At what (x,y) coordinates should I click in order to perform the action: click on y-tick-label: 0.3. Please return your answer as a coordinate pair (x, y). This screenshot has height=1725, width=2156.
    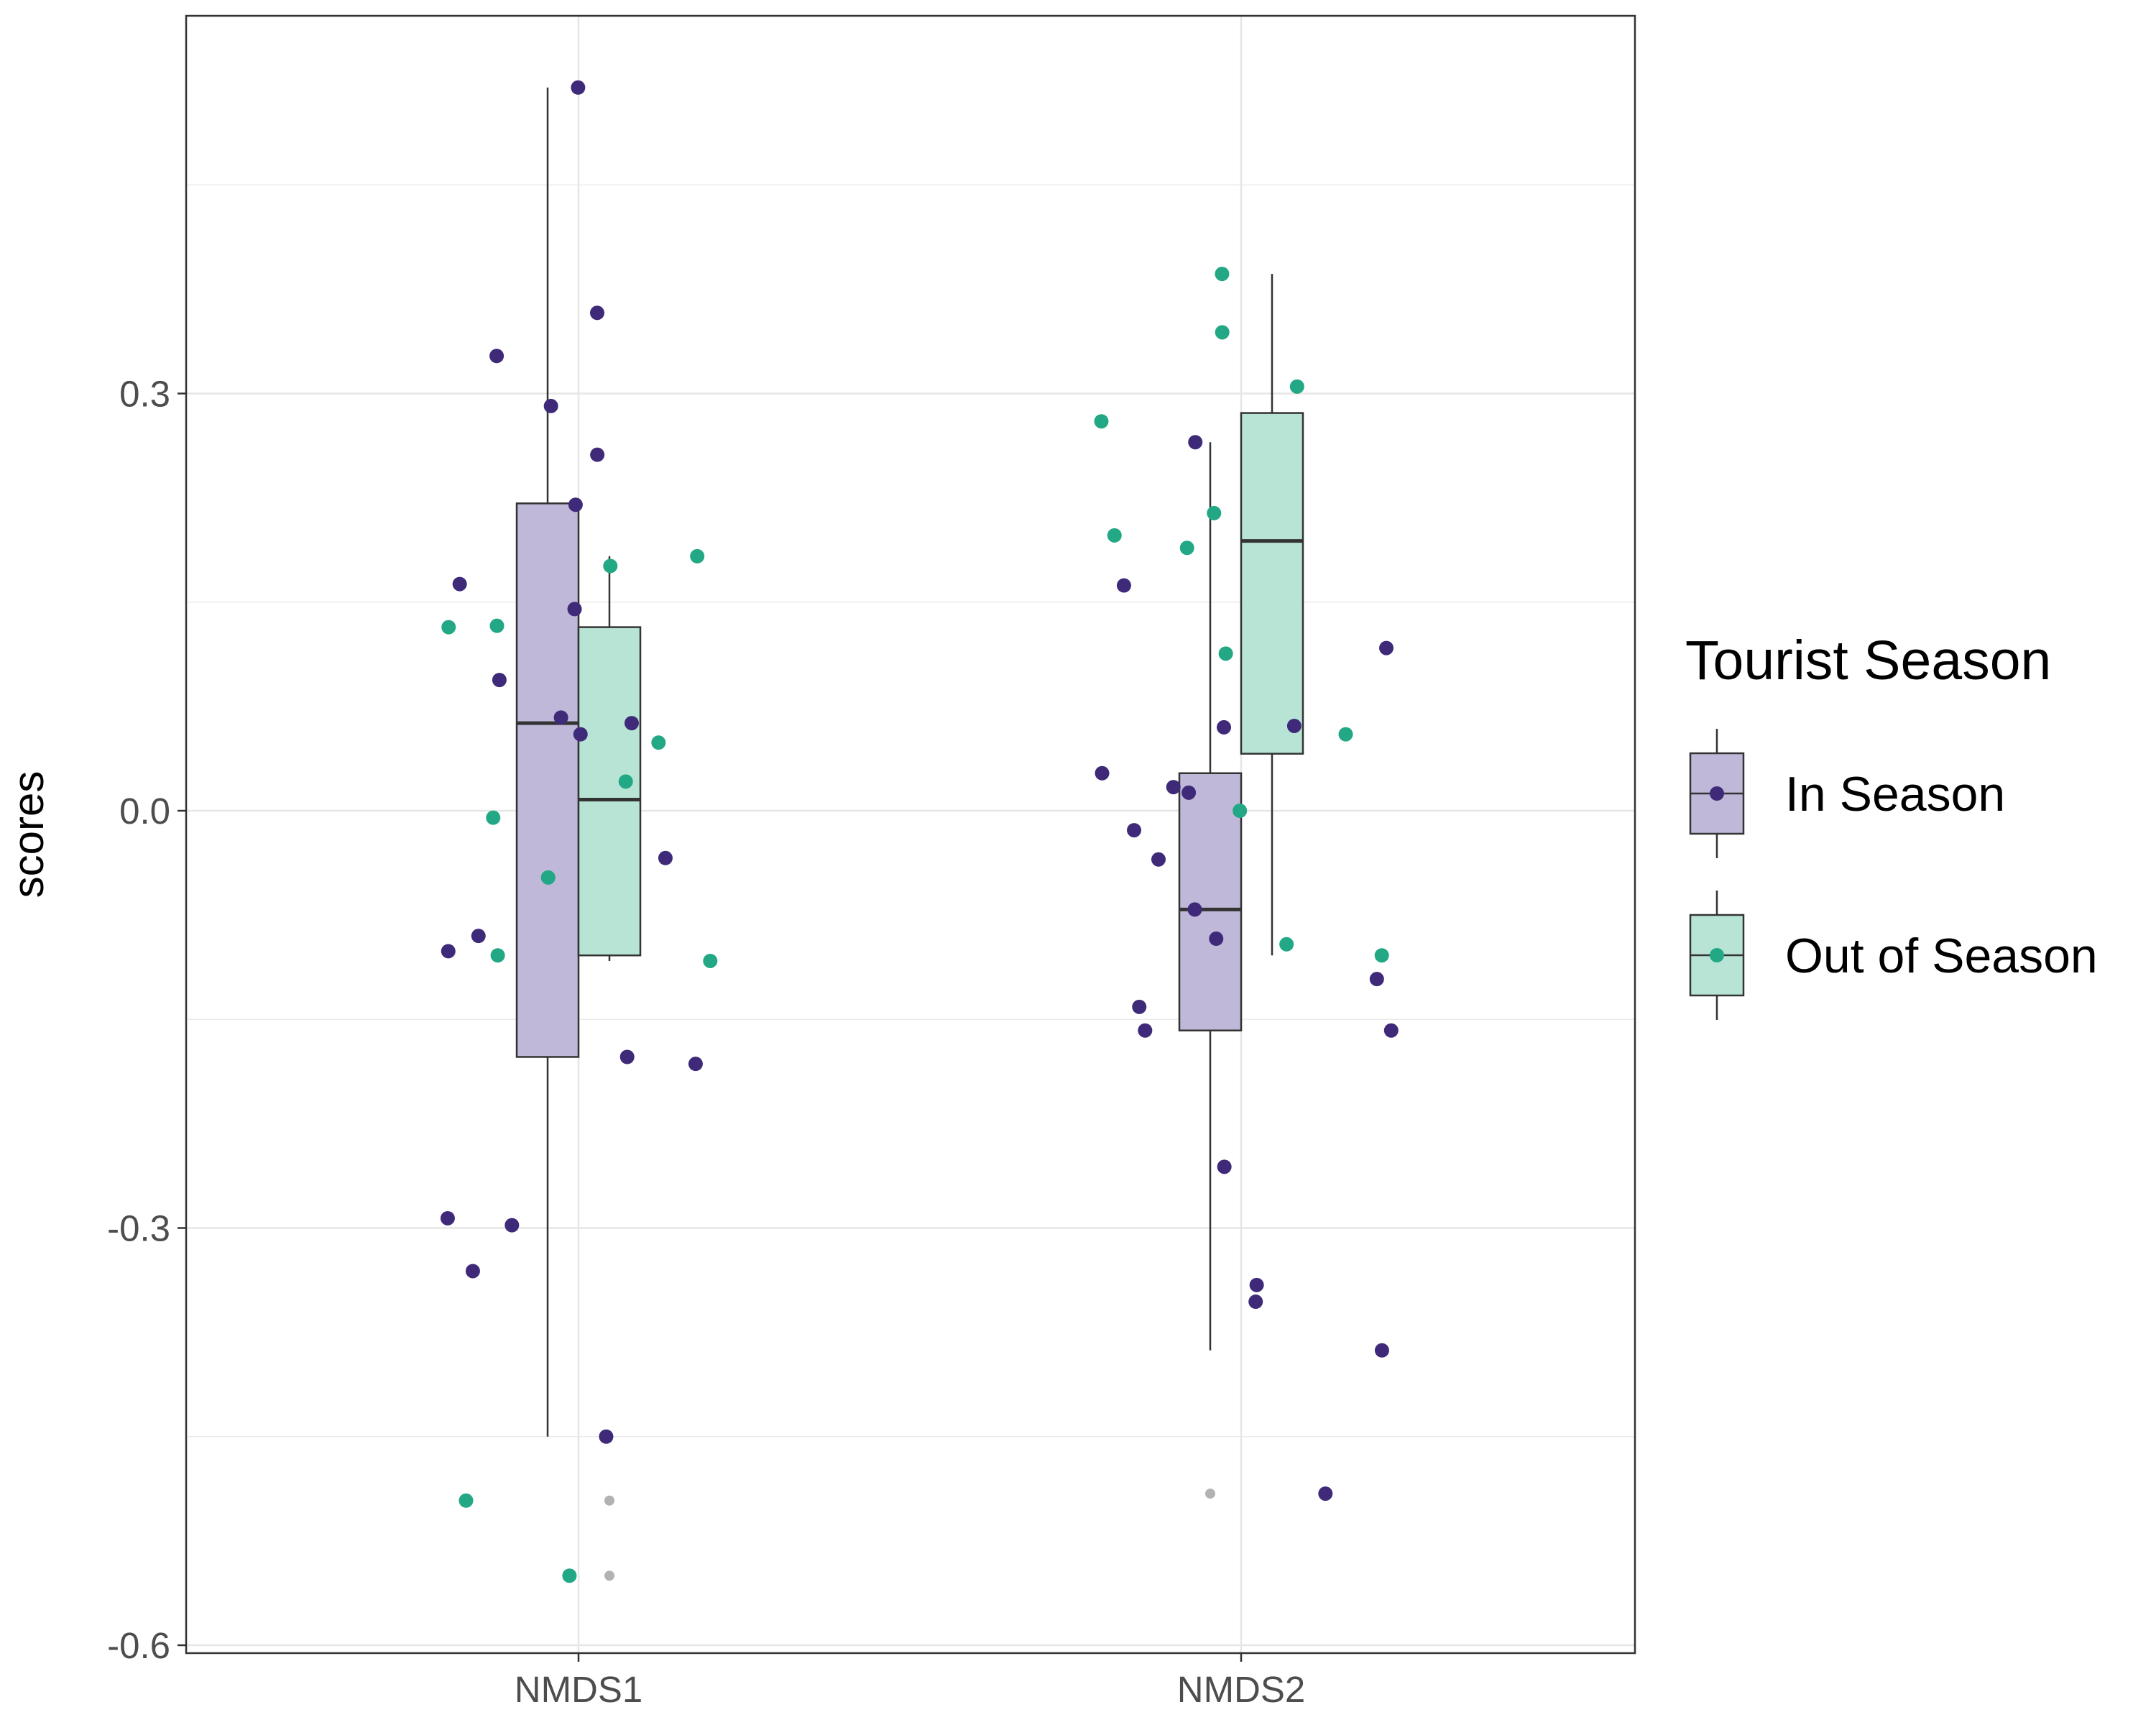
    Looking at the image, I should click on (144, 394).